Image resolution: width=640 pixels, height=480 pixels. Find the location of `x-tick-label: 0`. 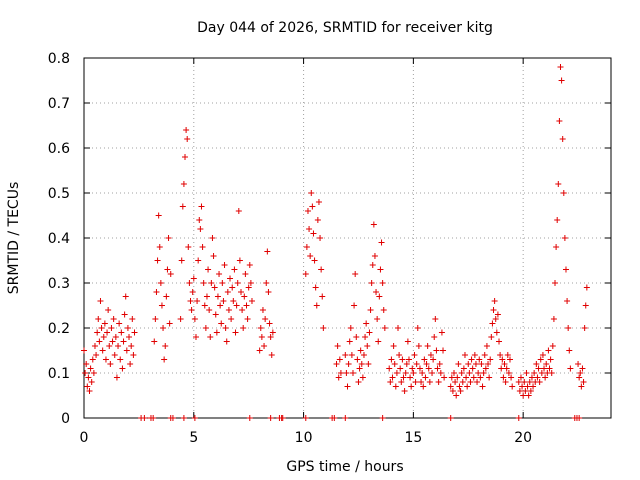

x-tick-label: 0 is located at coordinates (84, 438).